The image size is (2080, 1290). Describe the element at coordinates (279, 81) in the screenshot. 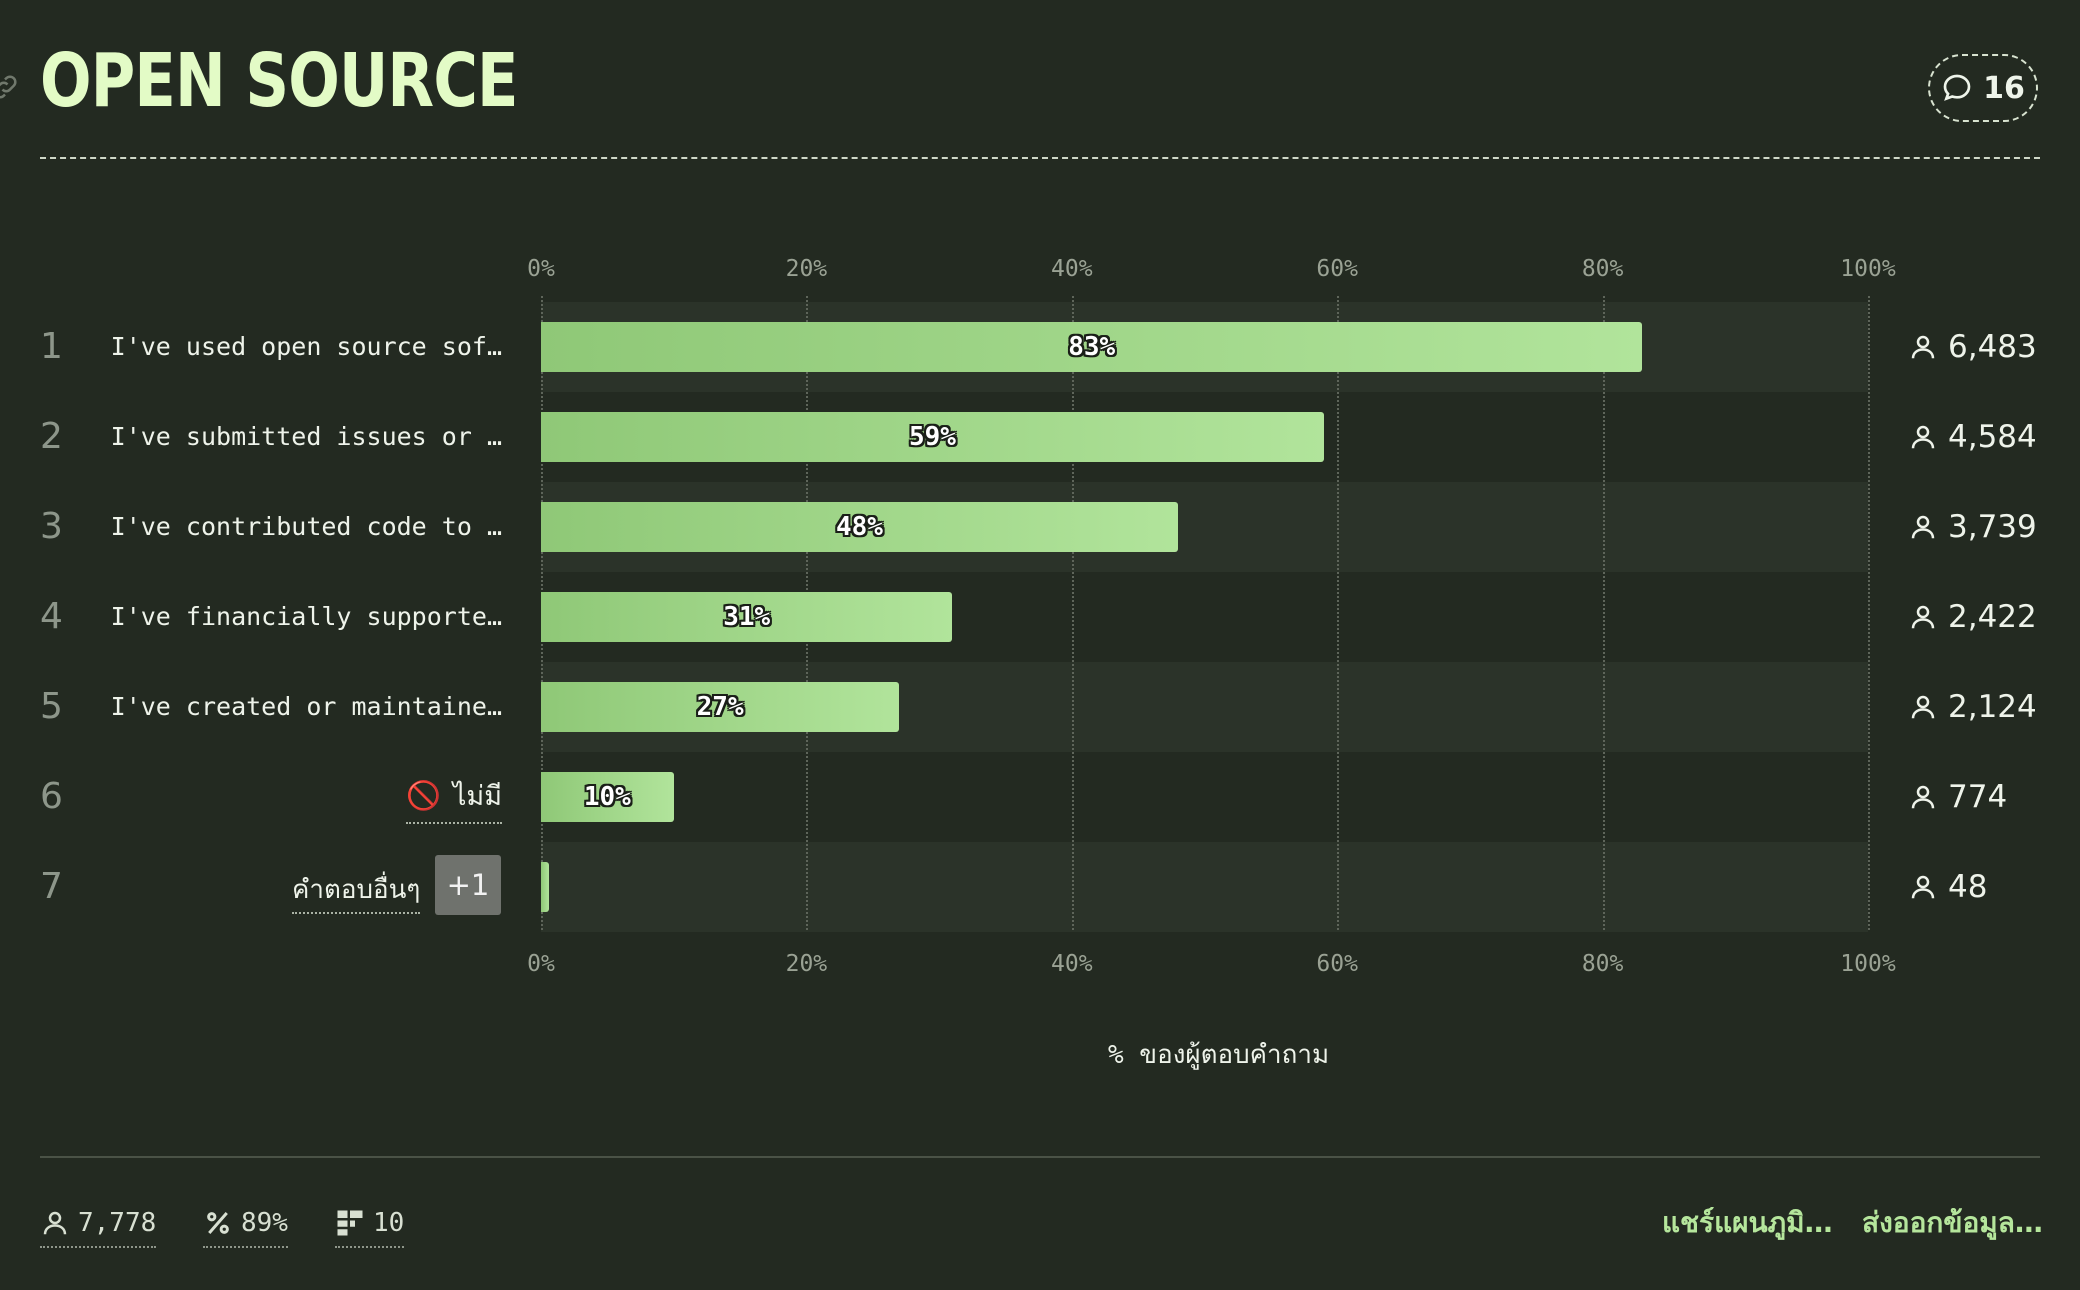

I see `page-title: OPEN SOURCE` at that location.